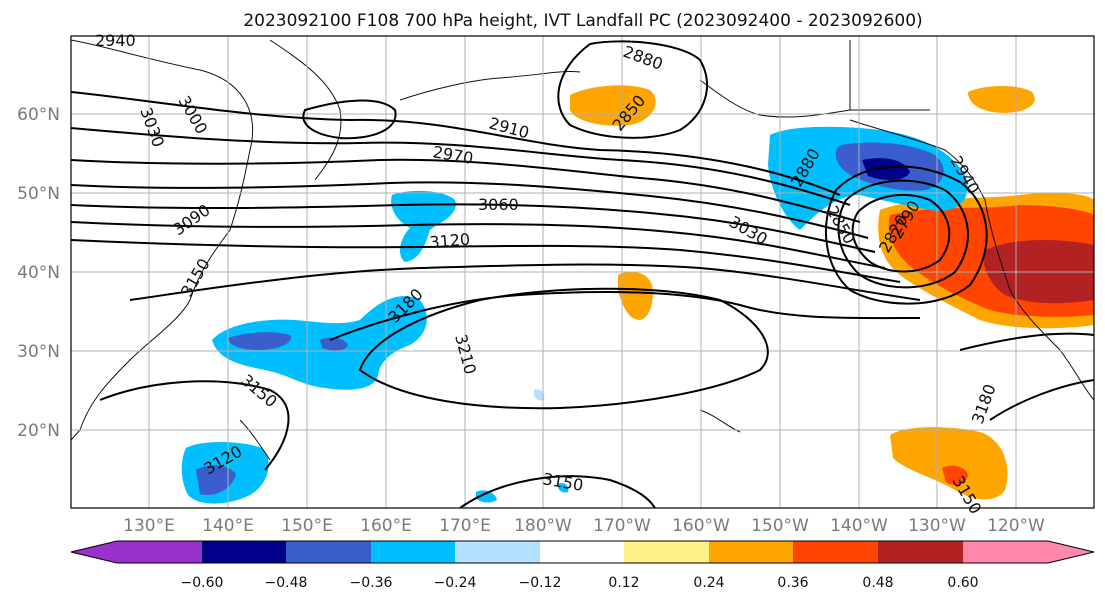  Describe the element at coordinates (202, 583) in the screenshot. I see `colorbar-tick-label: −0.60` at that location.